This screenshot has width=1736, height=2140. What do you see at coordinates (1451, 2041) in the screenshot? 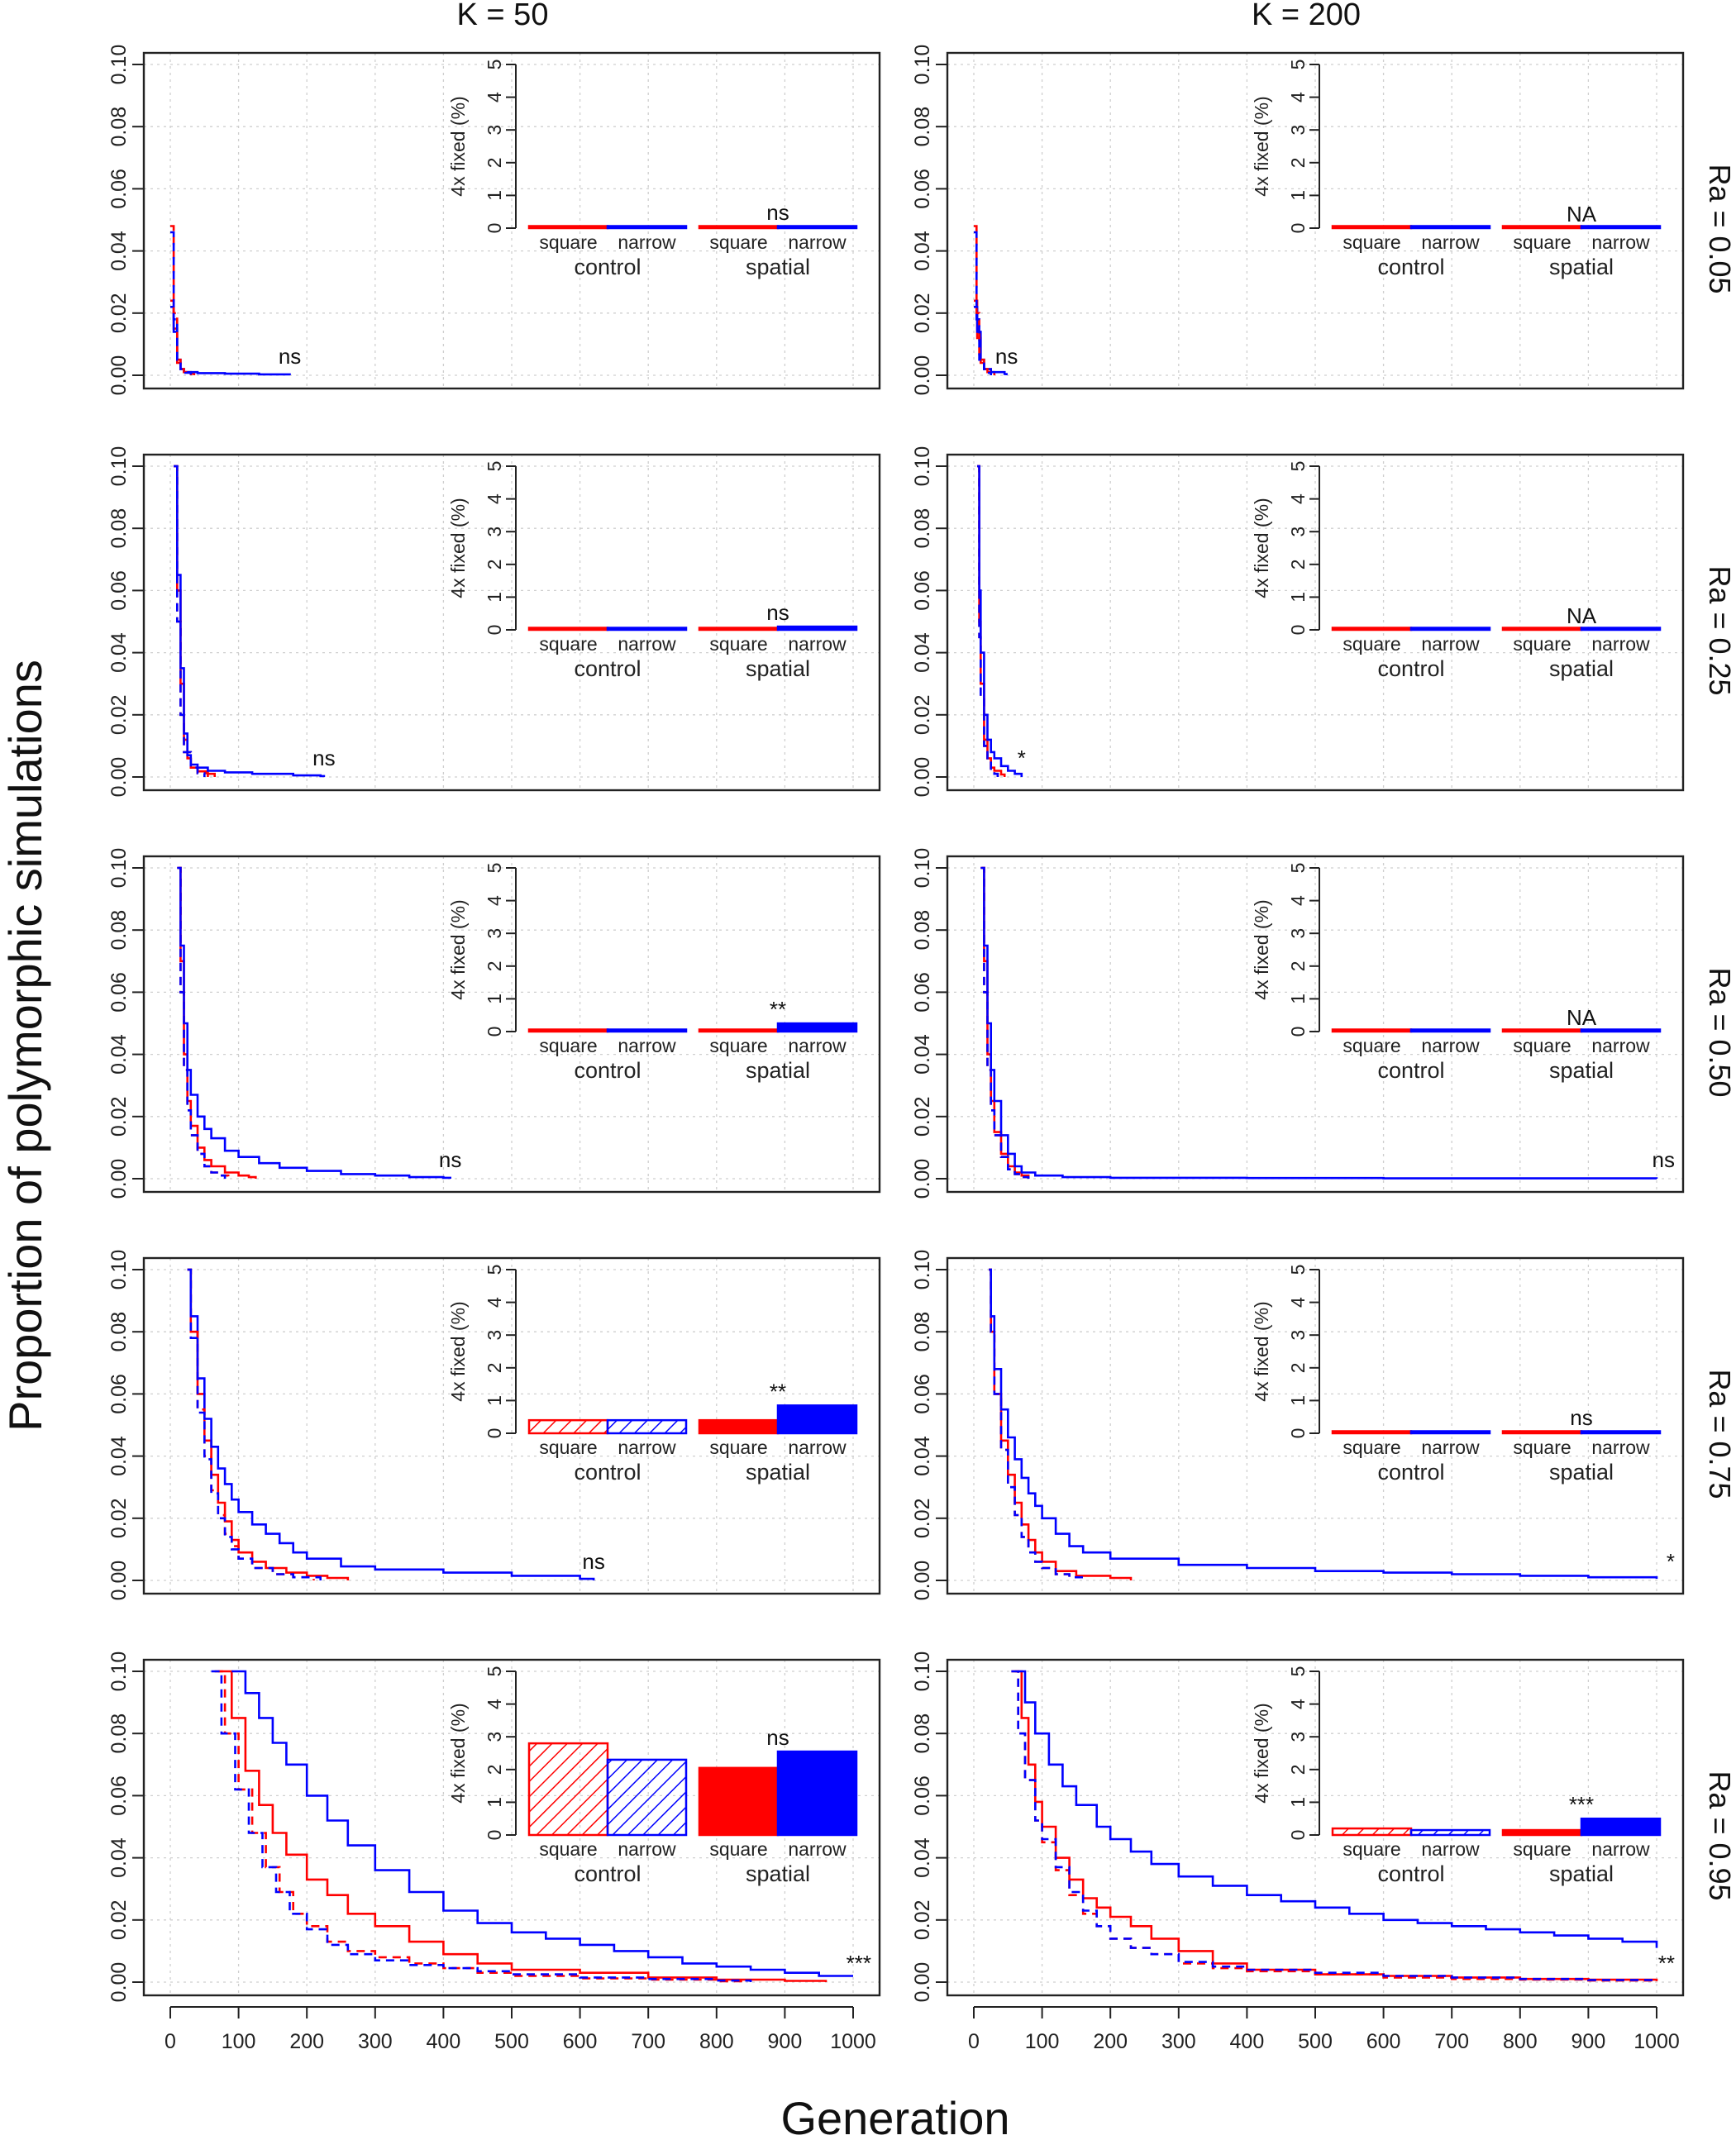
I see `x-tick-label: 700` at bounding box center [1451, 2041].